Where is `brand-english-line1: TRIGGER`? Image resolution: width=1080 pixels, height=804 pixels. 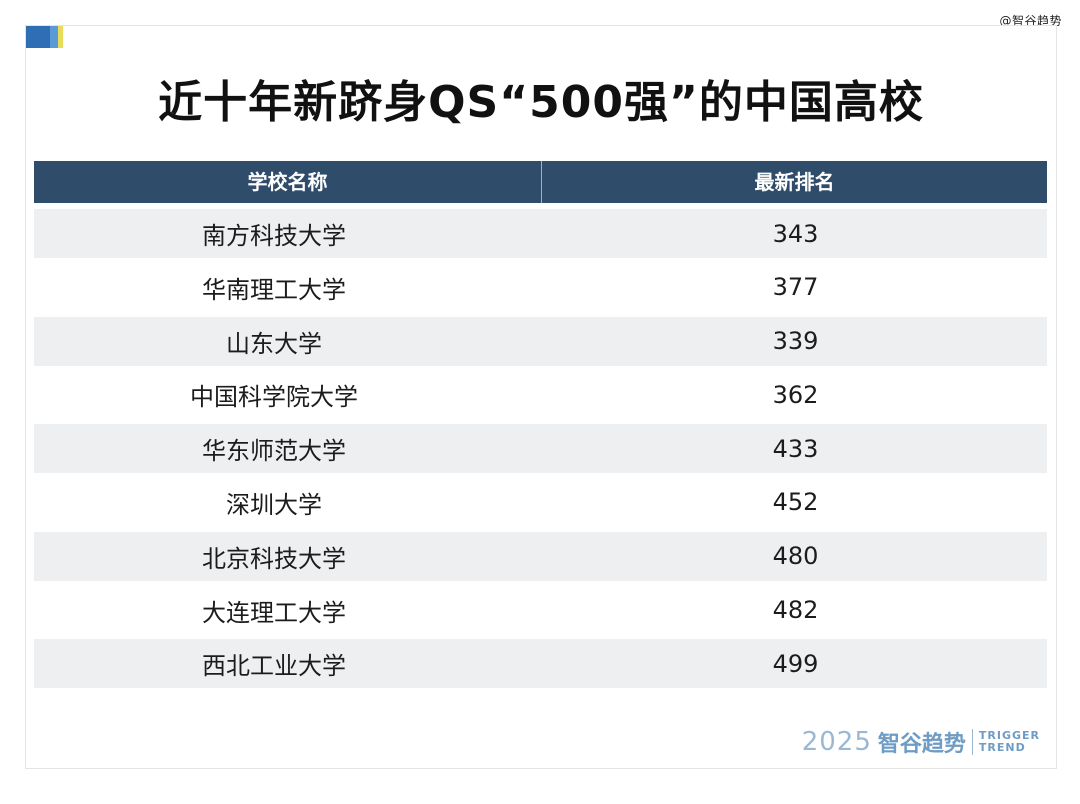
brand-english-line1: TRIGGER is located at coordinates (1009, 735).